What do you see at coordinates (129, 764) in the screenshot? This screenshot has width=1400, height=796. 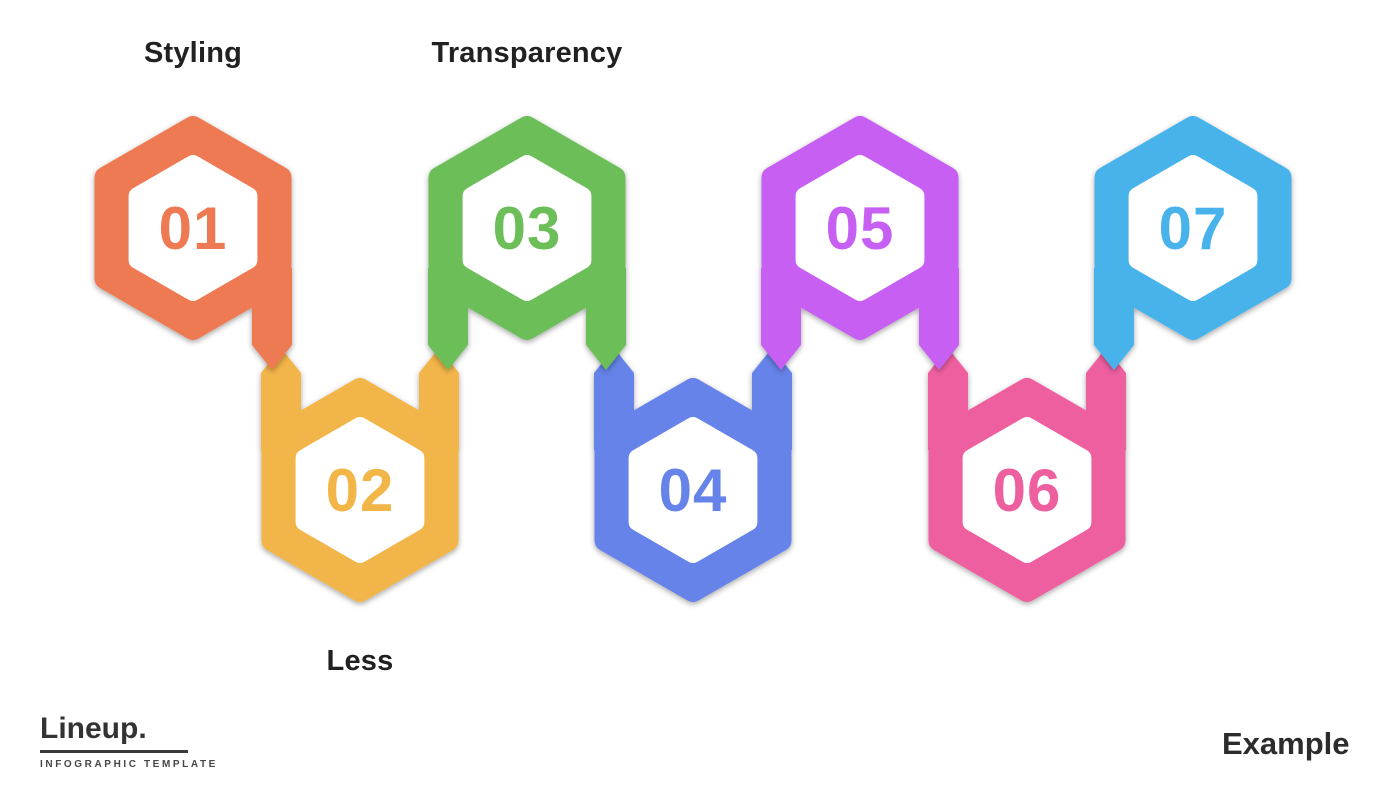 I see `brand-logo-tagline: INFOGRAPHIC TEMPLATE` at bounding box center [129, 764].